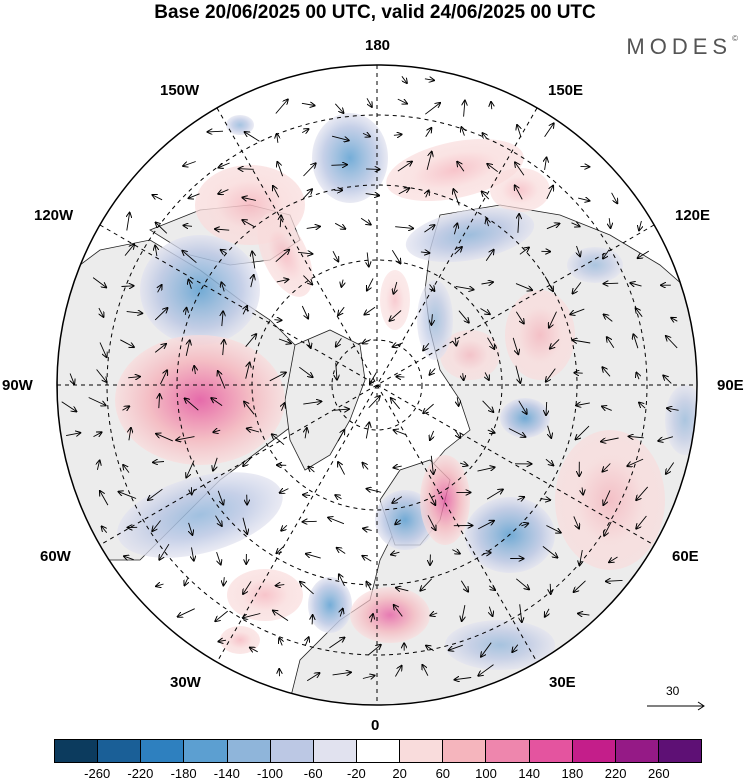 The width and height of the screenshot is (750, 783). Describe the element at coordinates (399, 773) in the screenshot. I see `colorbar-tick-label: 20` at that location.